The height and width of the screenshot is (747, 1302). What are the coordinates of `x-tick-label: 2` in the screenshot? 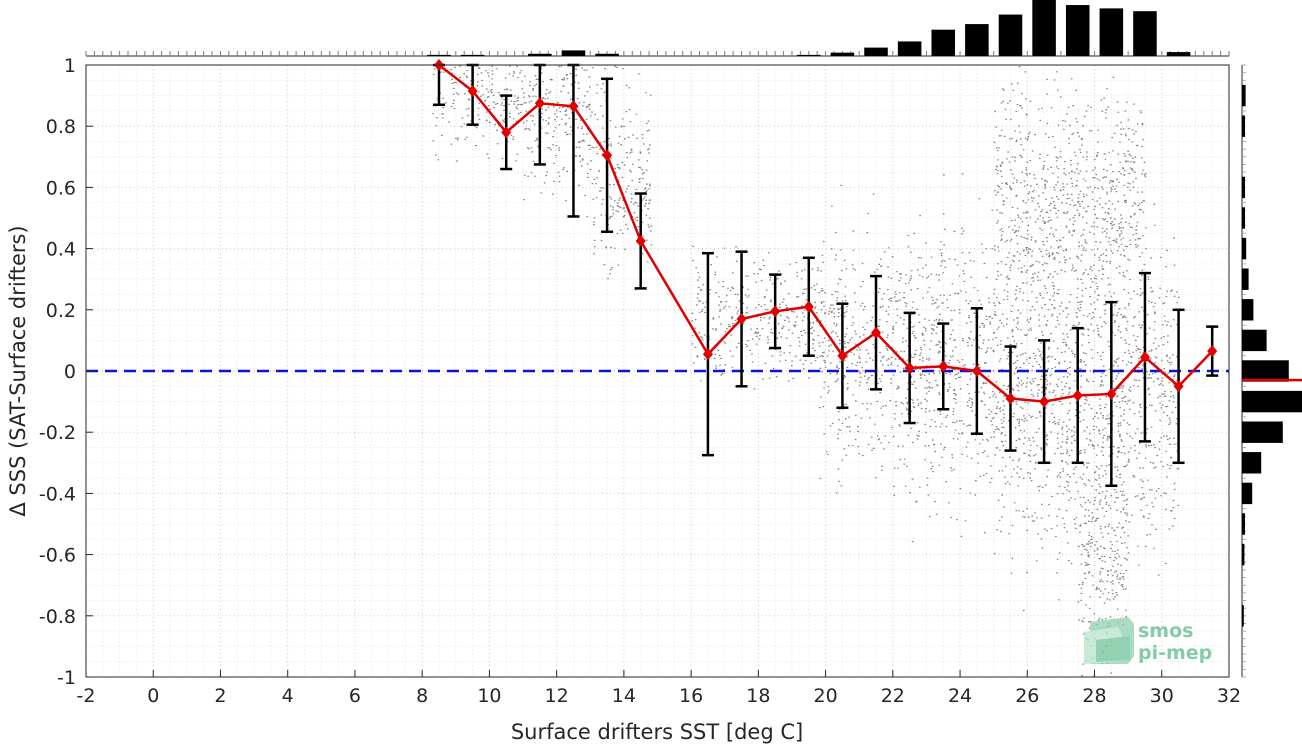 It's located at (220, 696).